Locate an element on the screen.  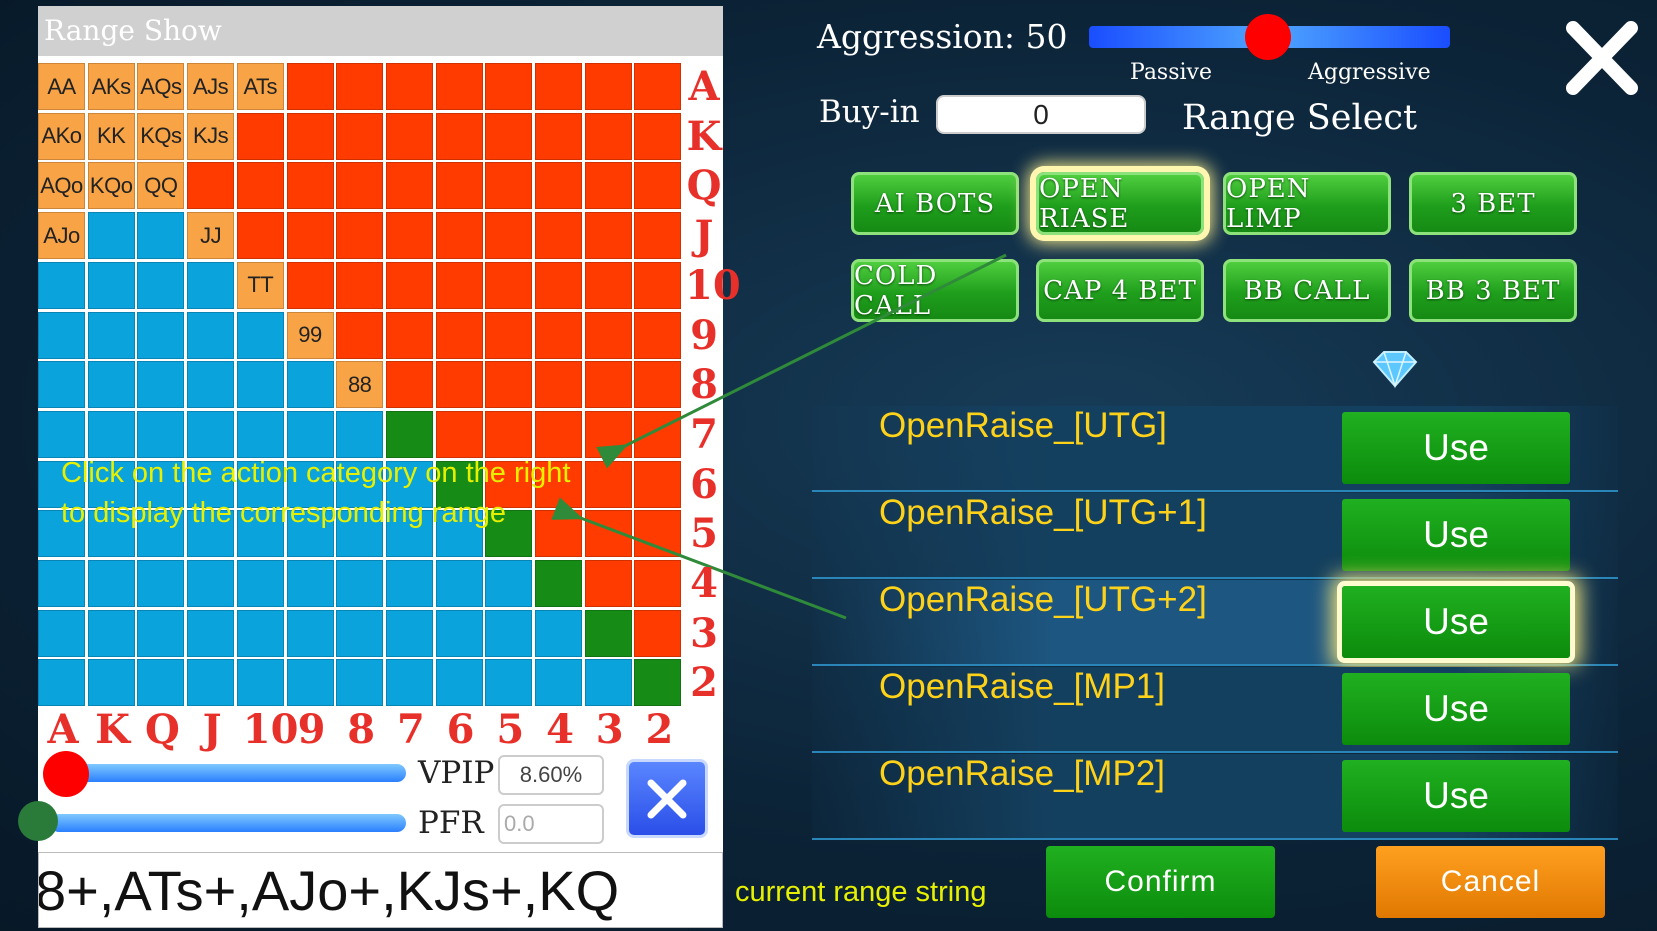
hand-cell: AA is located at coordinates (61, 86).